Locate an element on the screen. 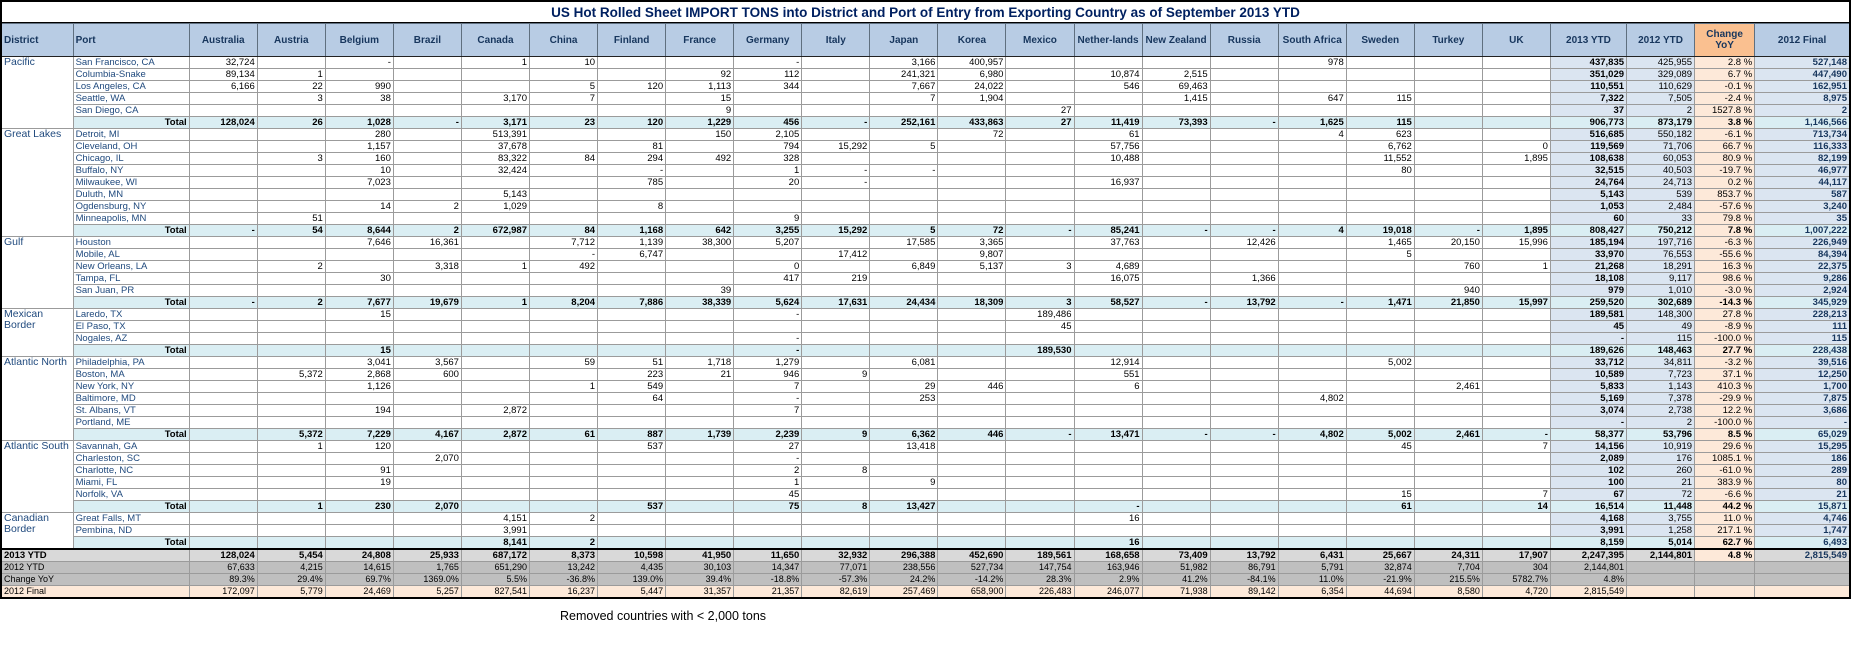 This screenshot has height=662, width=1851. ytd-2013-cell: 437,835 is located at coordinates (1588, 62).